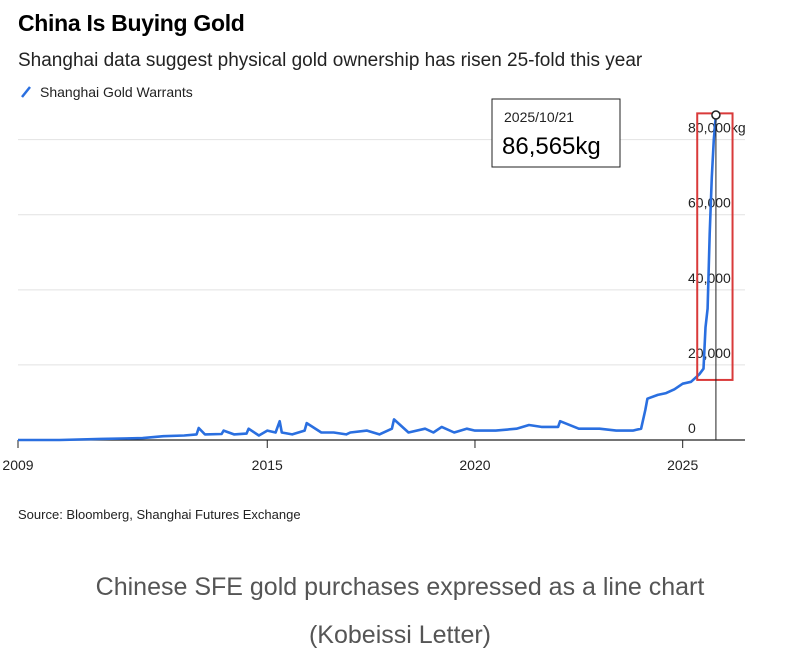  I want to click on x-tick-label: 2025, so click(682, 465).